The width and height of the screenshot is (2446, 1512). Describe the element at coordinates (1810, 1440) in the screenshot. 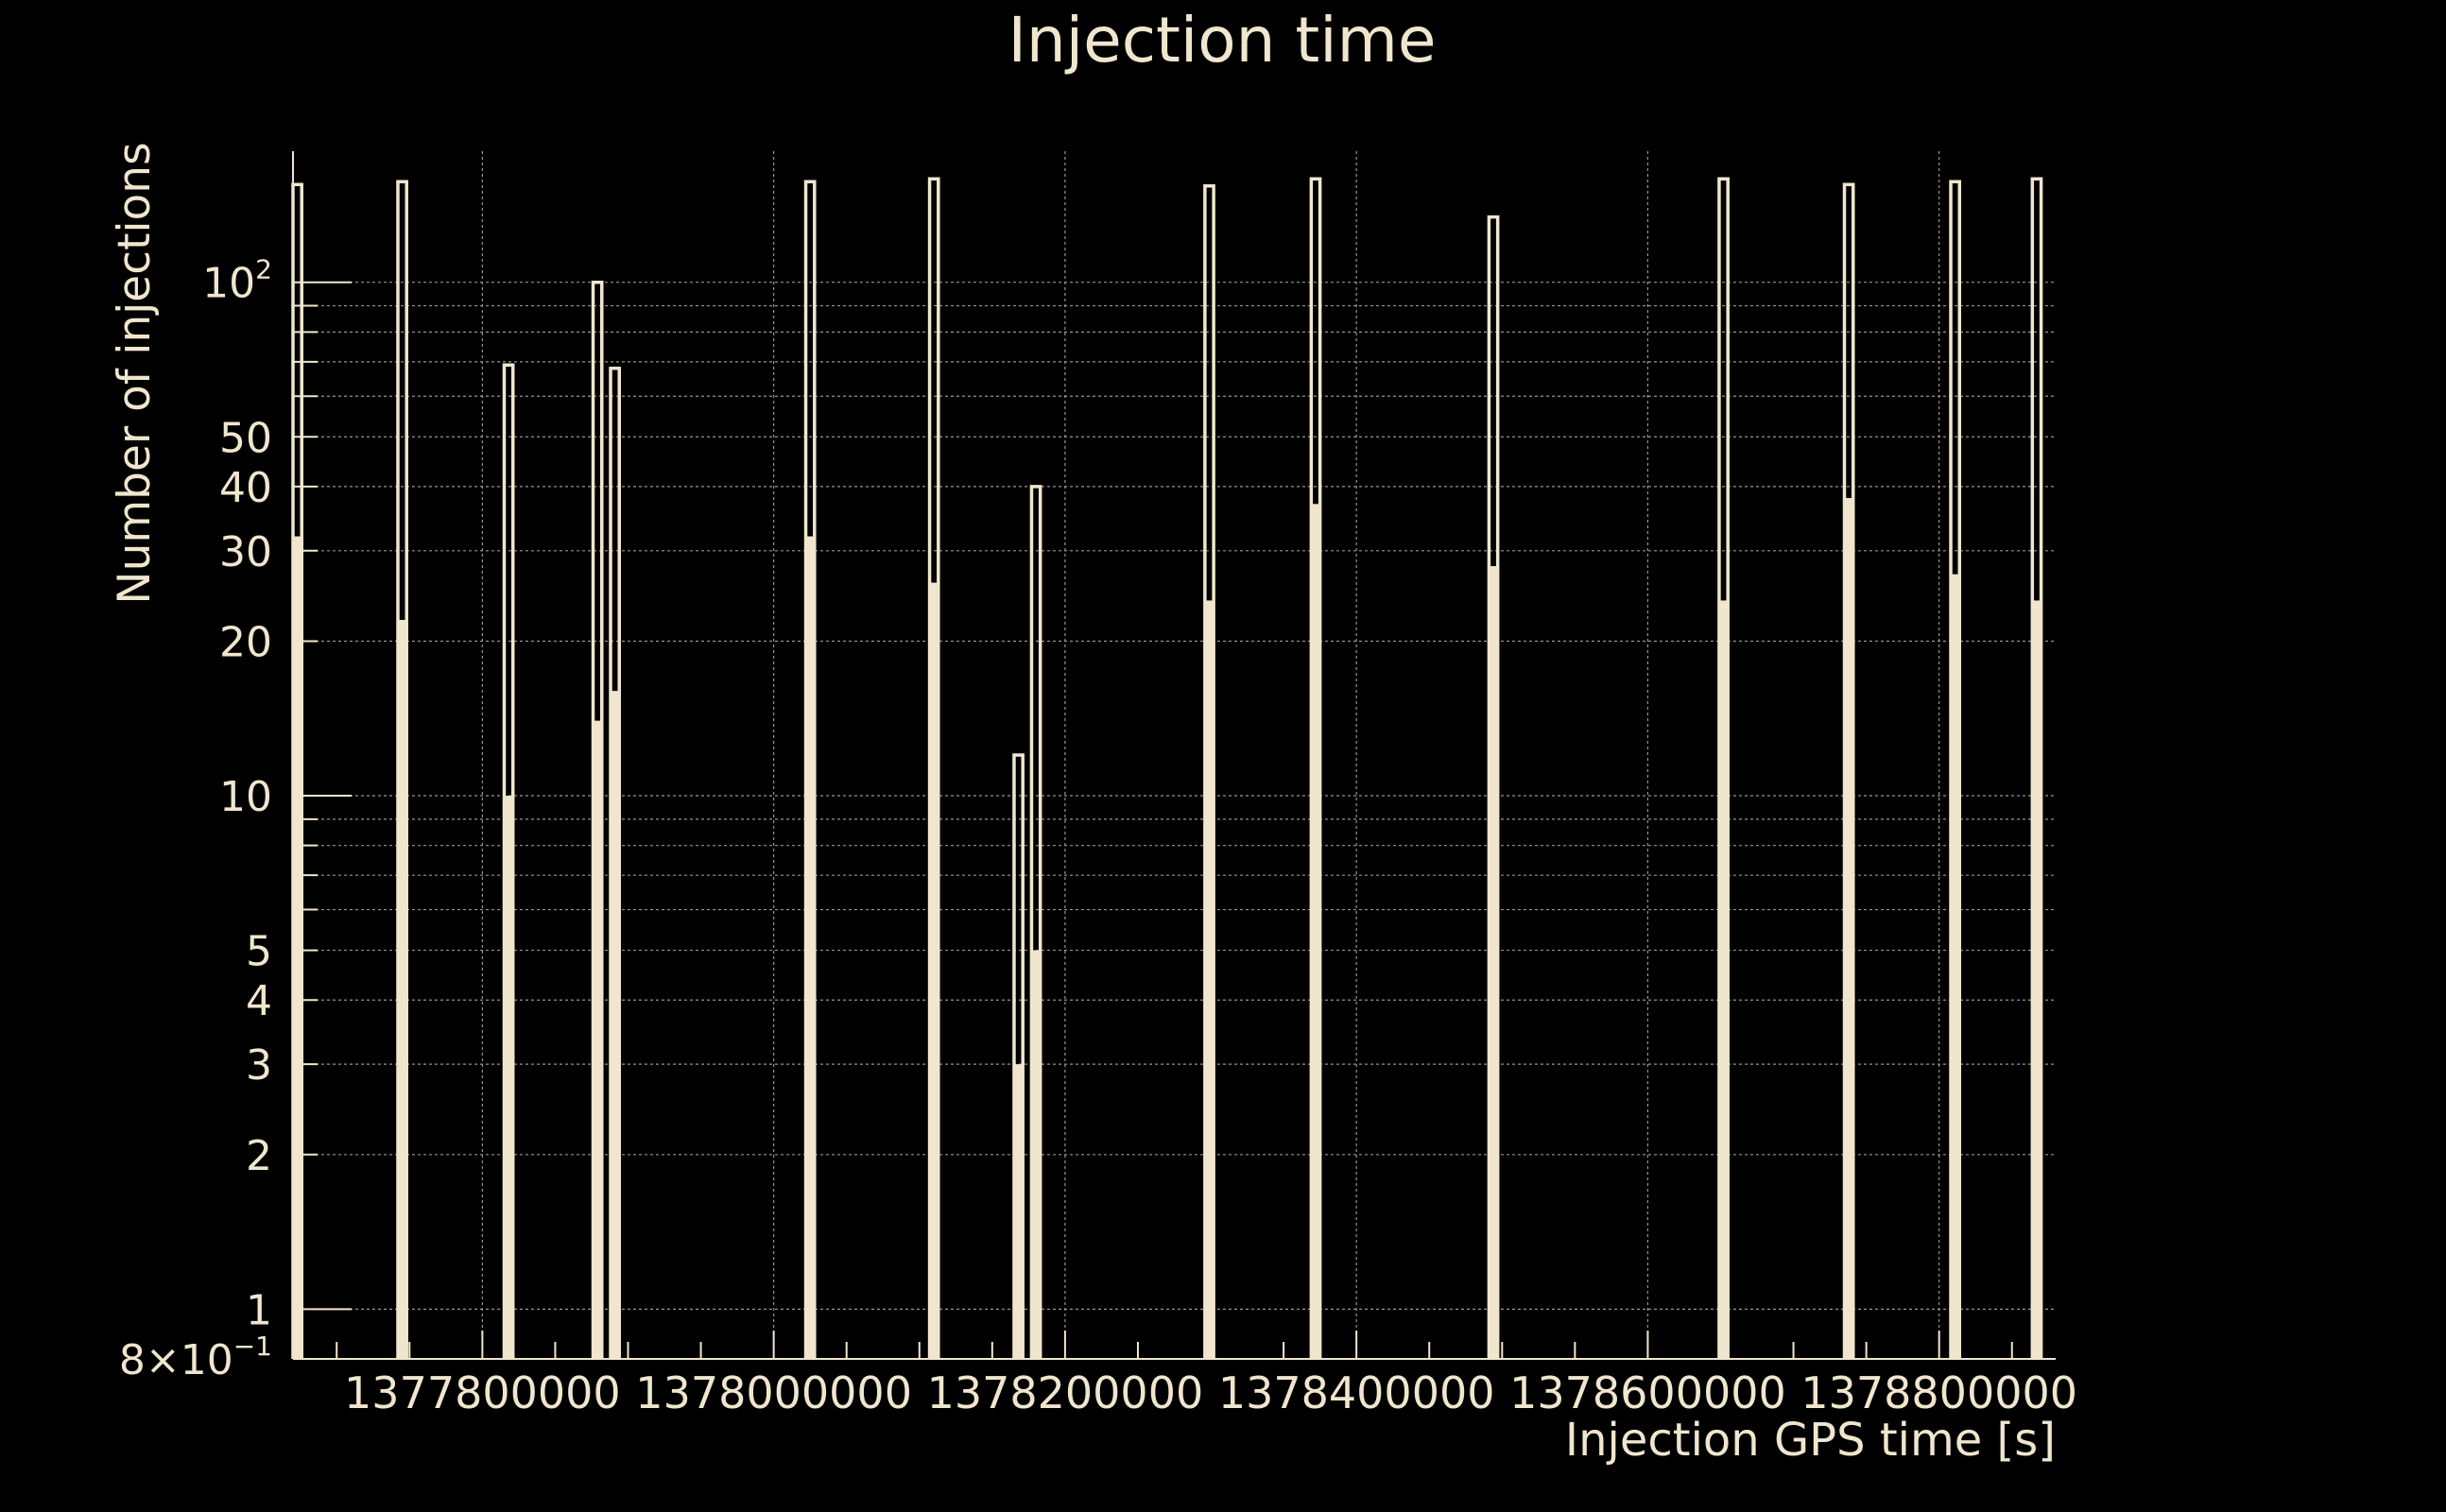

I see `x-axis-label: Injection GPS time [s]` at that location.